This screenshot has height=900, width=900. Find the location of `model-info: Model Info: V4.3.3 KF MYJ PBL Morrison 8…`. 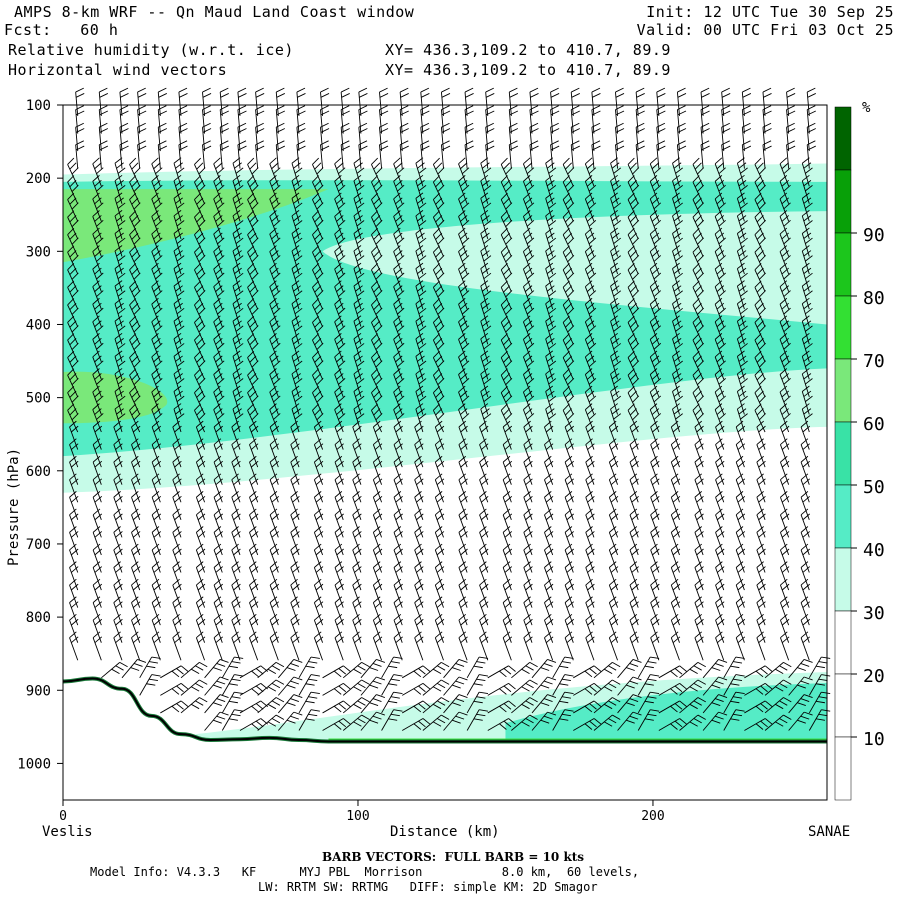

model-info: Model Info: V4.3.3 KF MYJ PBL Morrison 8… is located at coordinates (365, 872).